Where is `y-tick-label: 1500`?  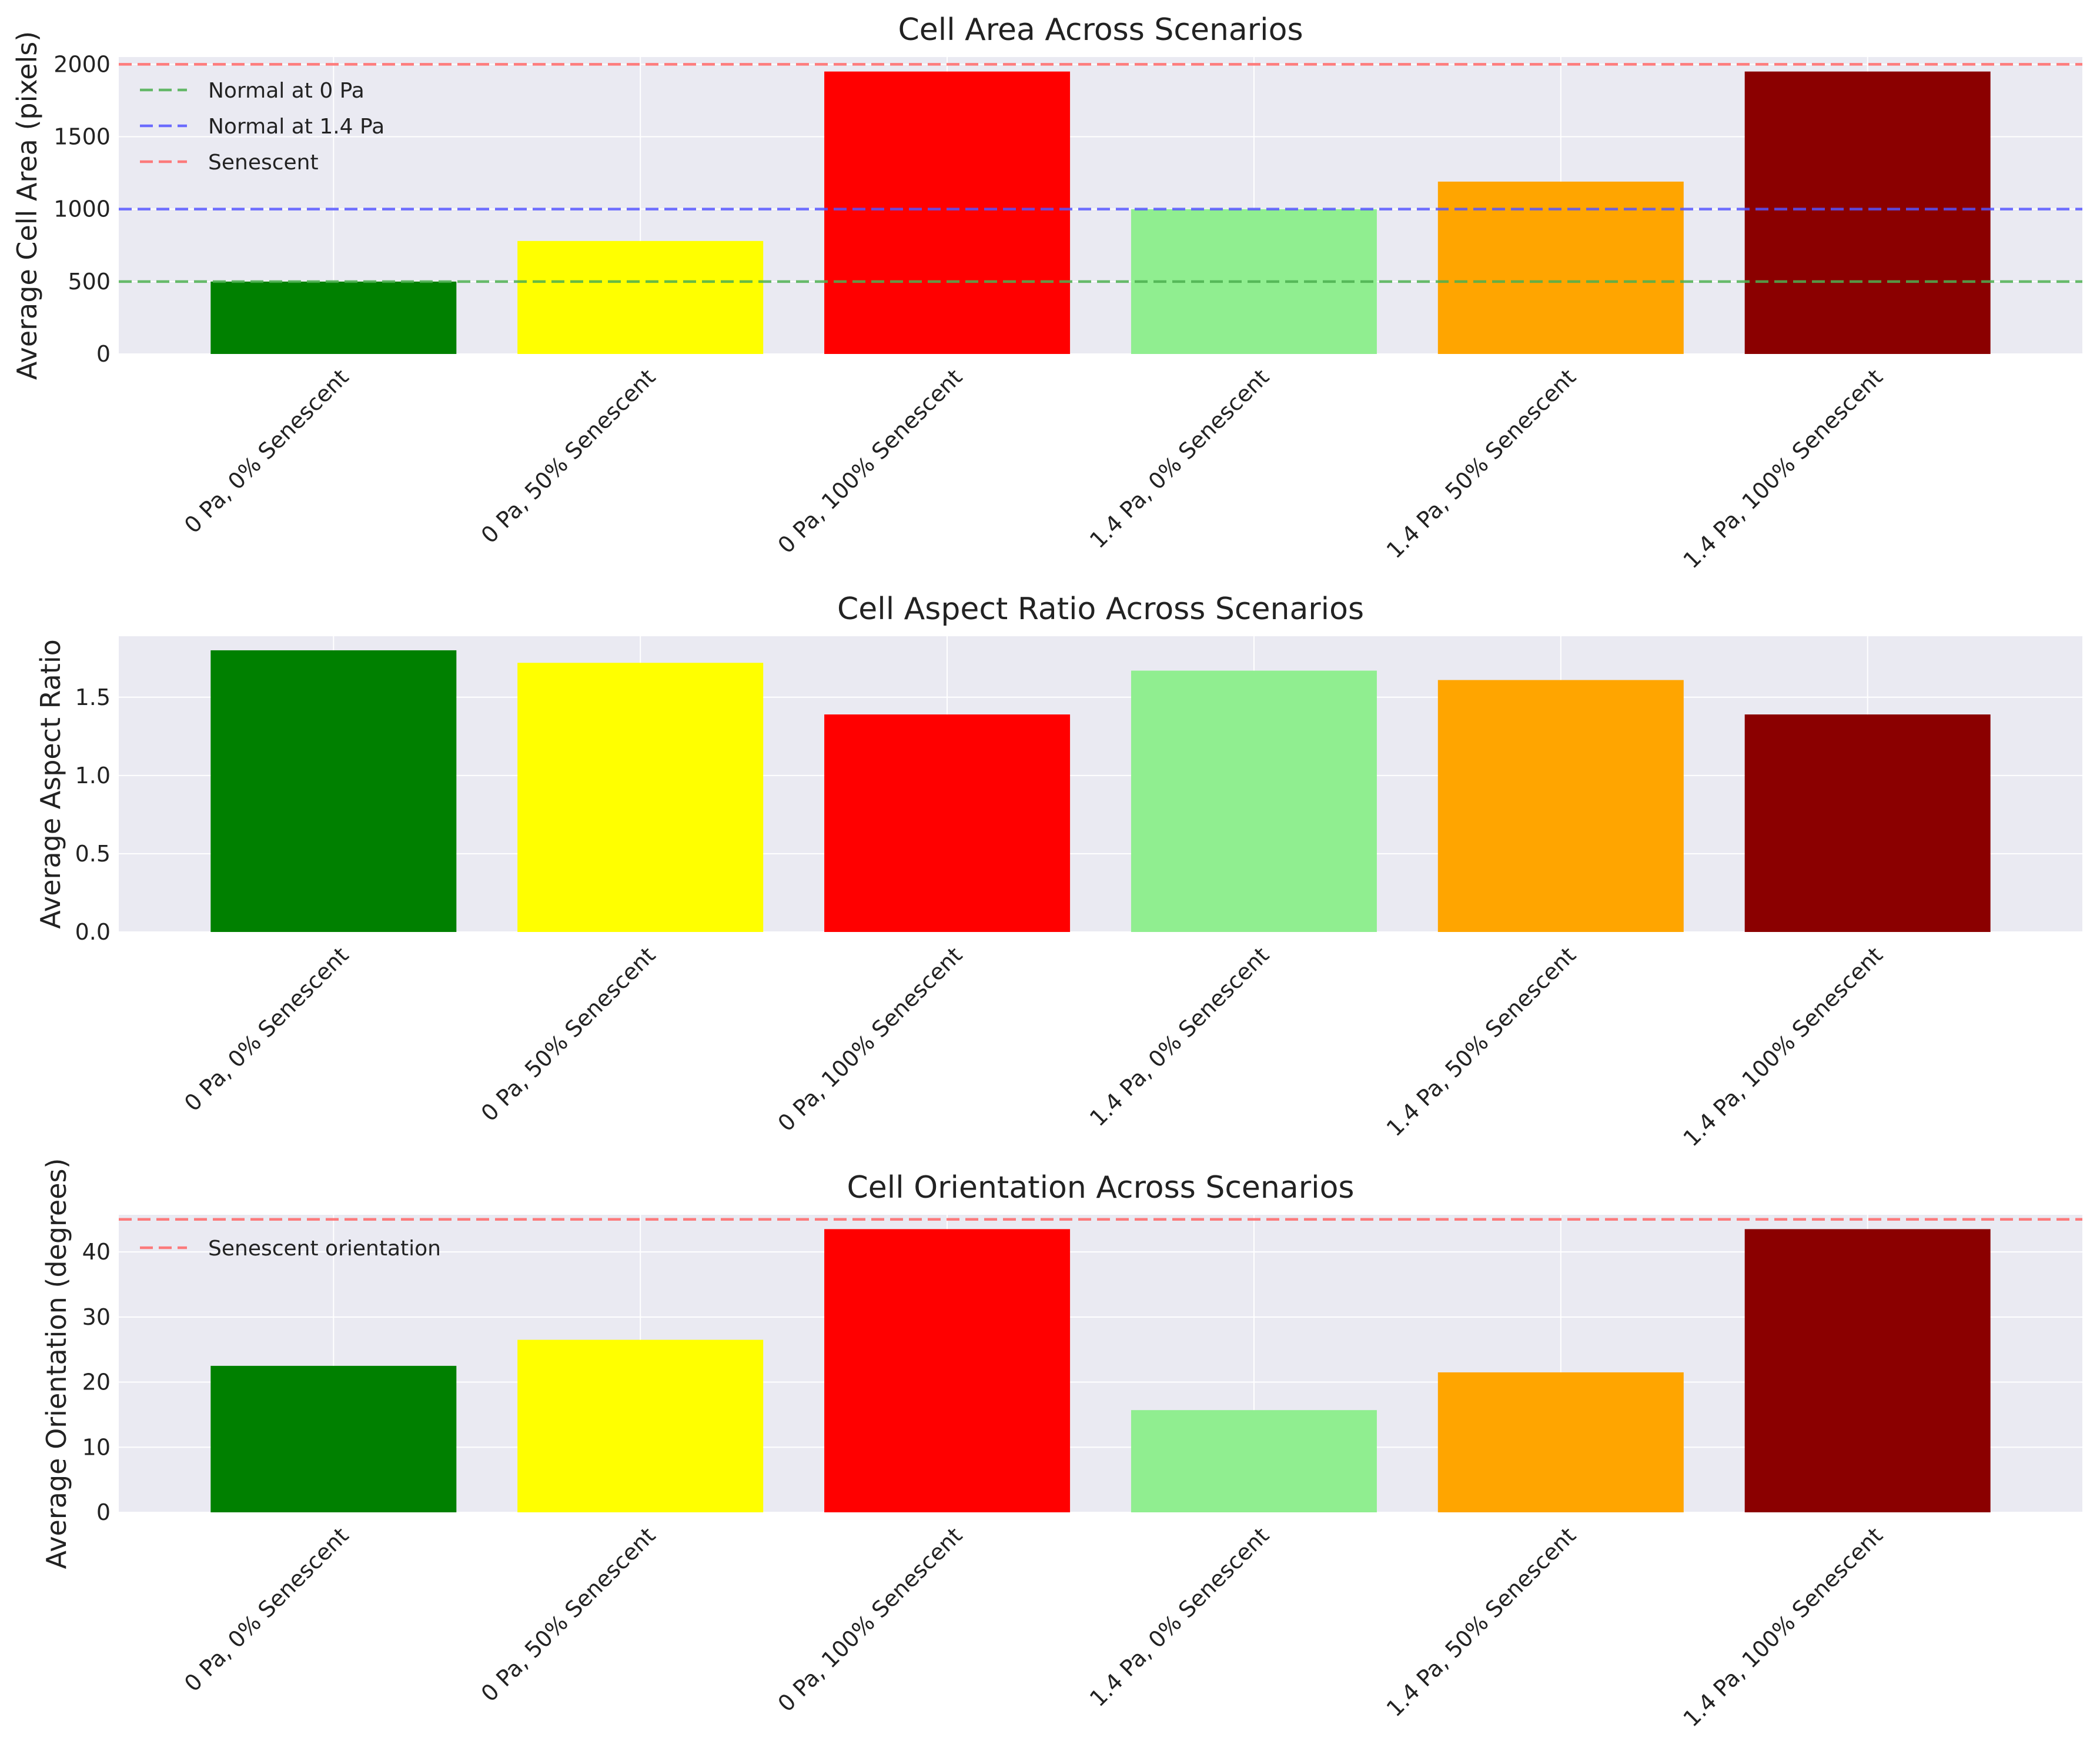 y-tick-label: 1500 is located at coordinates (82, 136).